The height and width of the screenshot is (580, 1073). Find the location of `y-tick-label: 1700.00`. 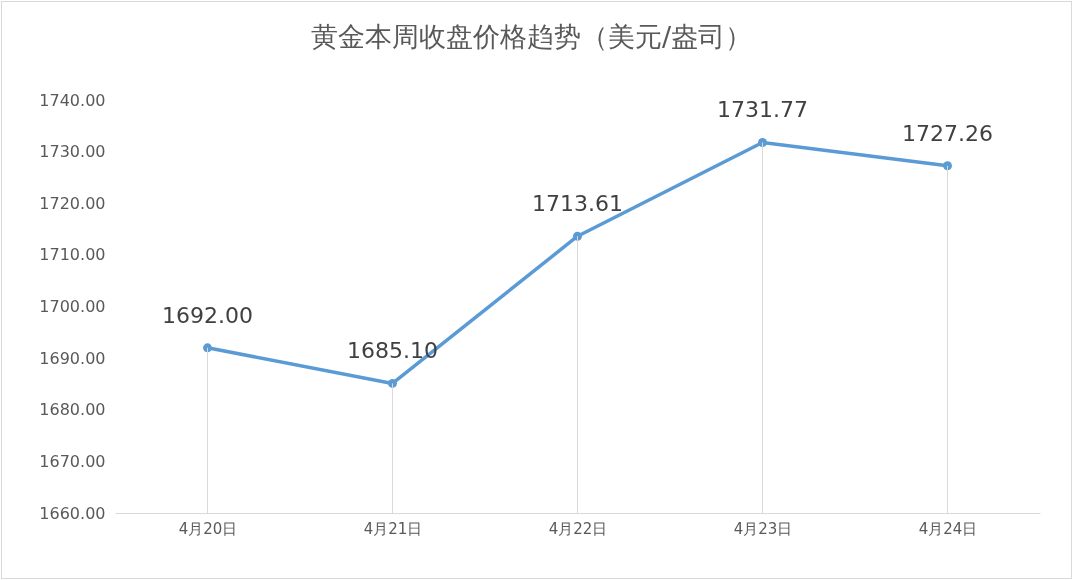

y-tick-label: 1700.00 is located at coordinates (72, 306).